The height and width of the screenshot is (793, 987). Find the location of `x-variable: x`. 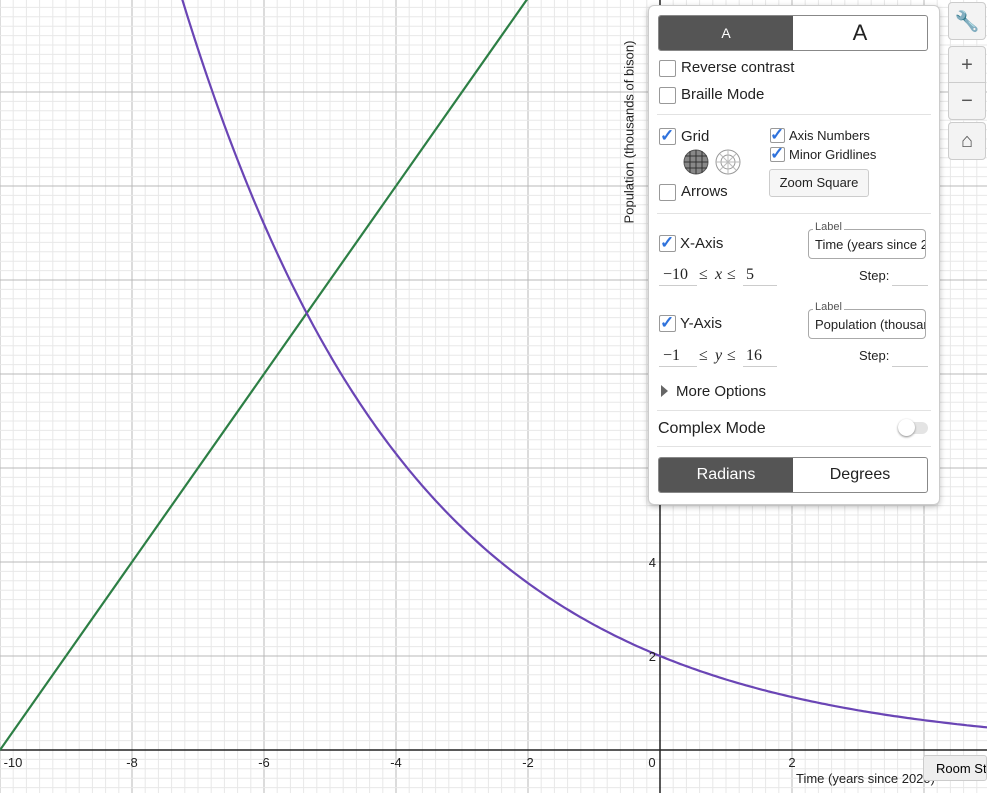

x-variable: x is located at coordinates (719, 274).